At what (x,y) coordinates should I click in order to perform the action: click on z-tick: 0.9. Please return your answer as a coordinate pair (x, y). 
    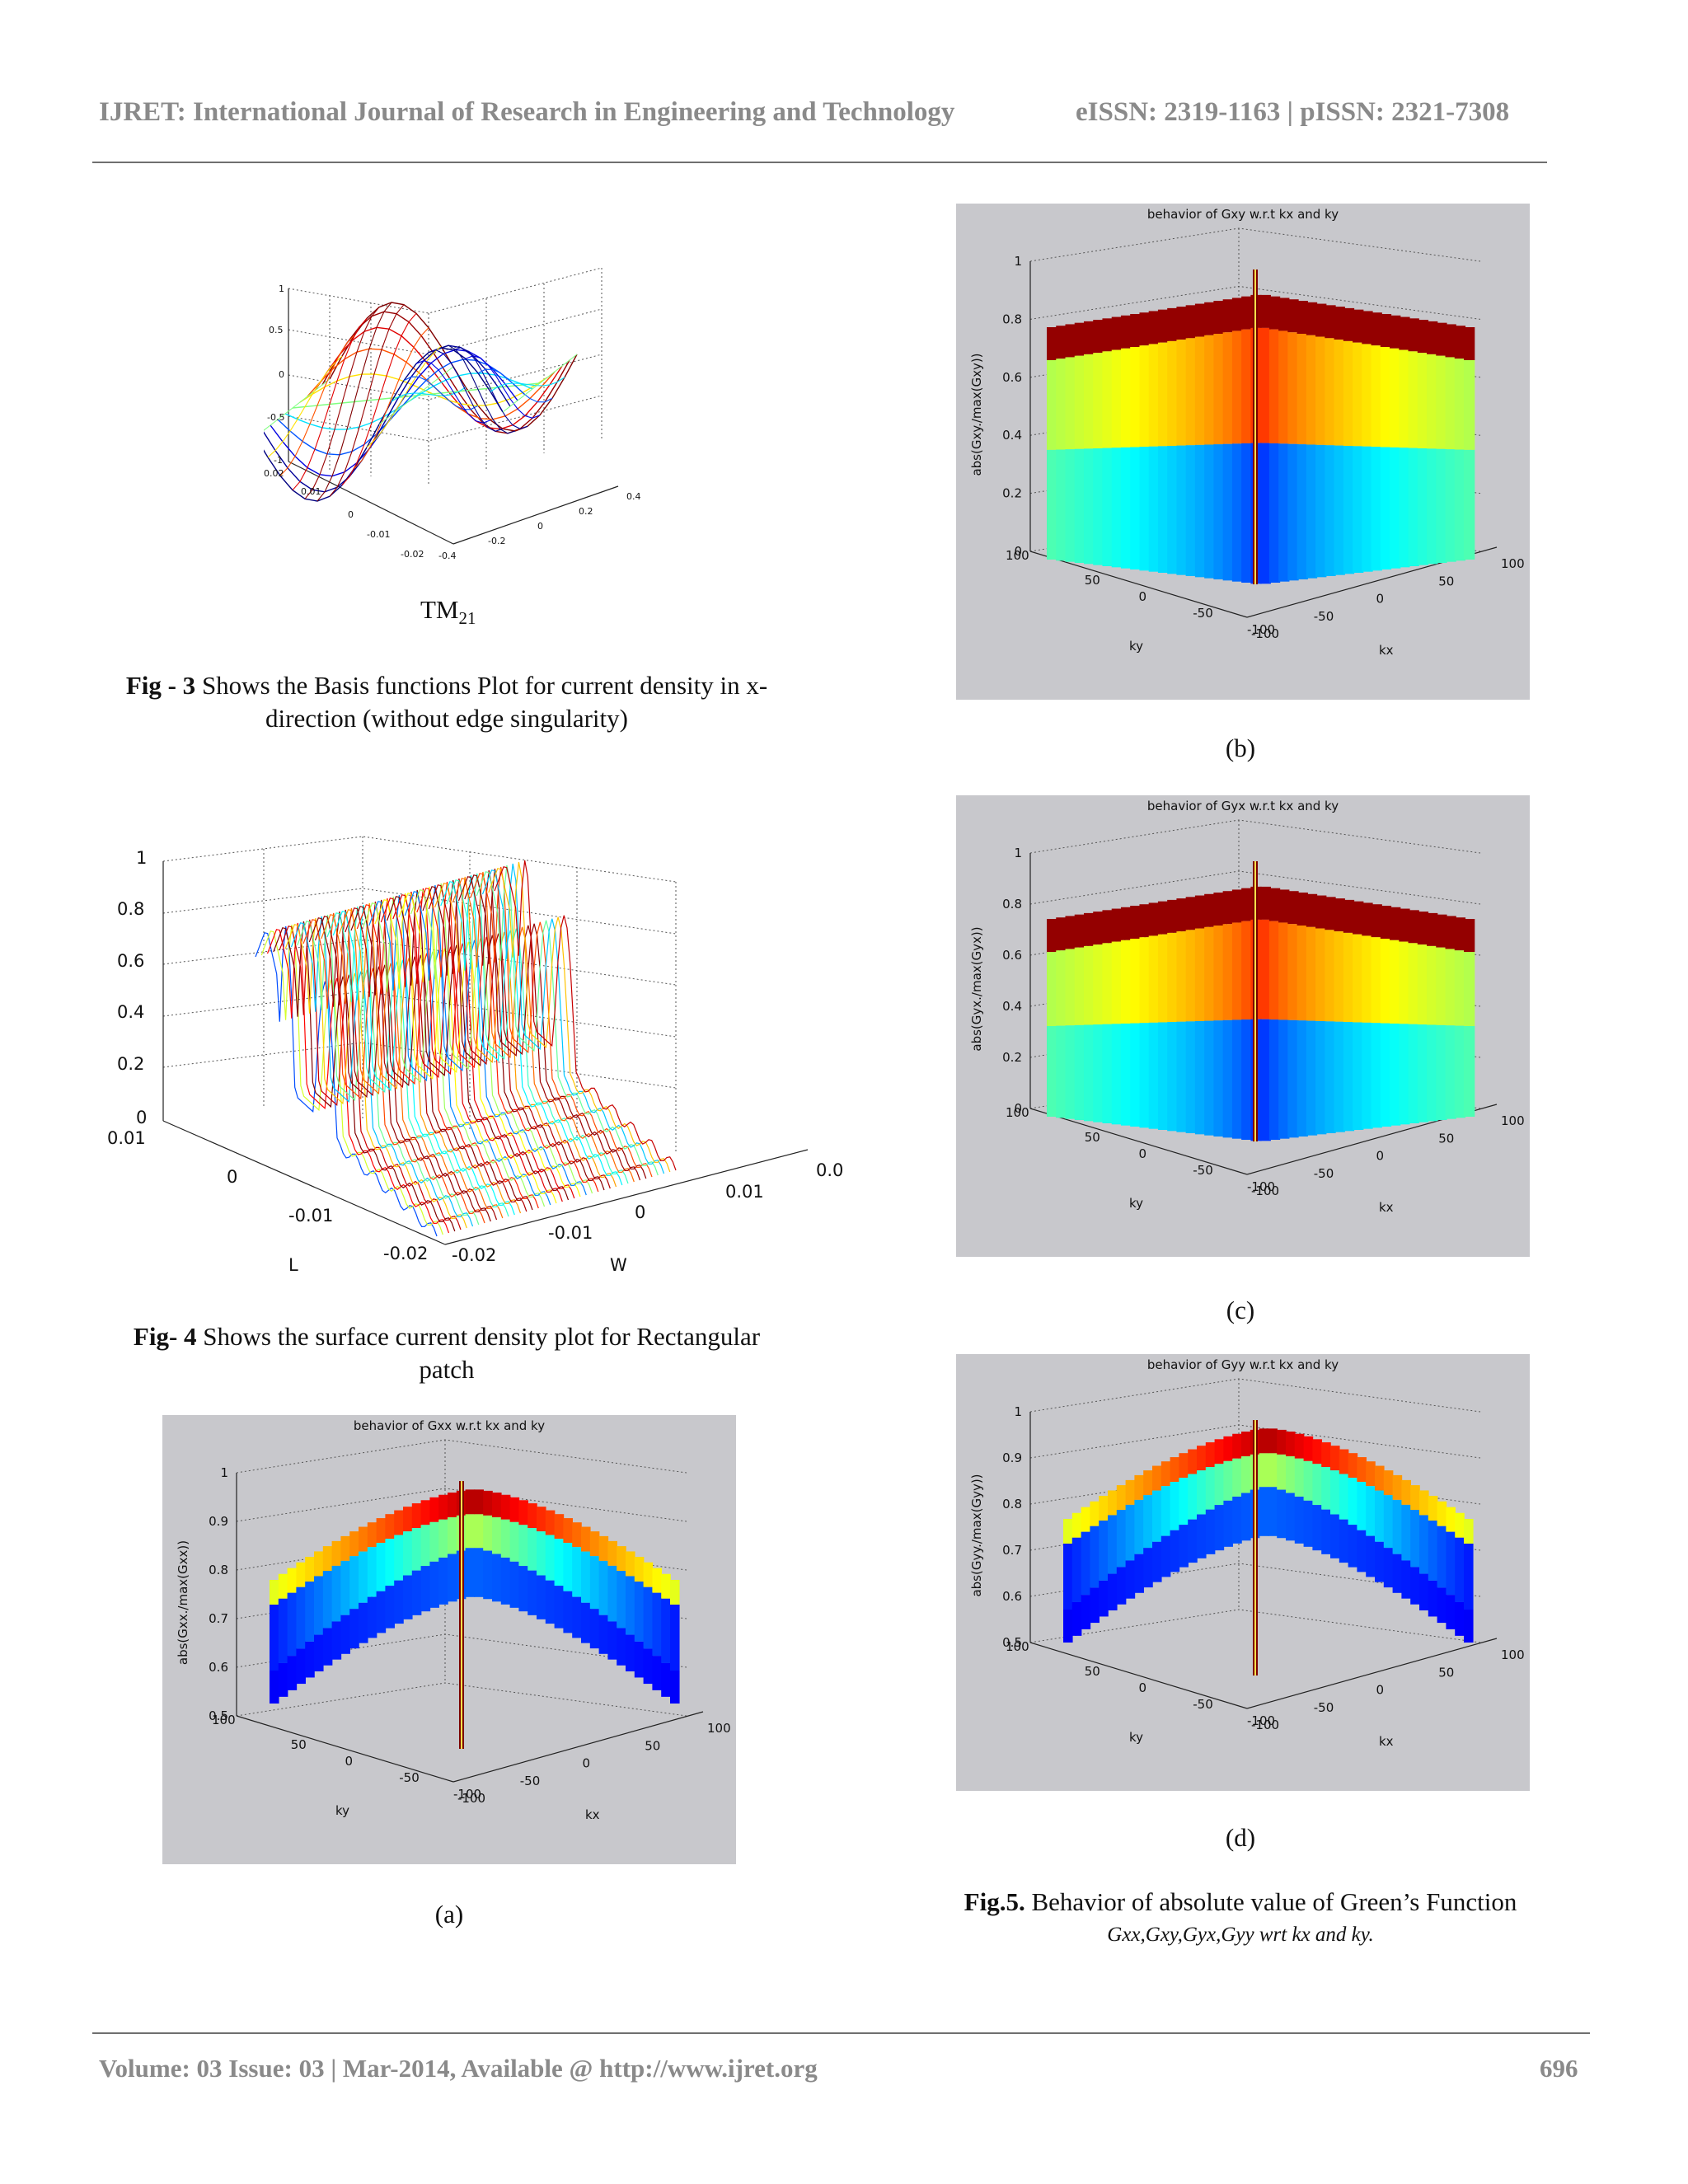
    Looking at the image, I should click on (219, 1521).